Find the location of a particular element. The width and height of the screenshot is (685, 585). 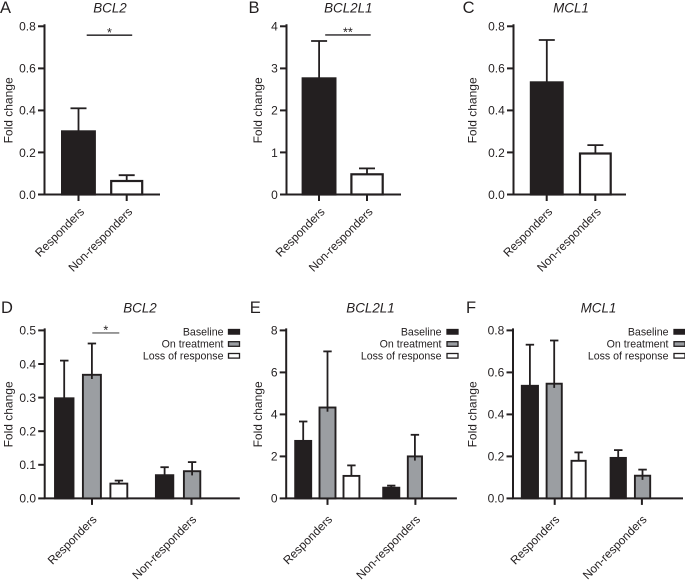

svg-text: C is located at coordinates (469, 8).